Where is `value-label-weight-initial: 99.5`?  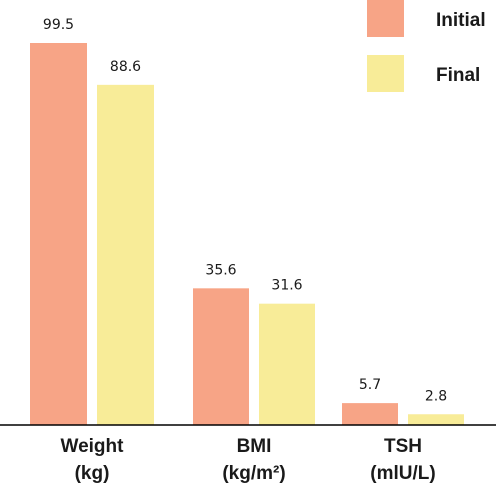
value-label-weight-initial: 99.5 is located at coordinates (58, 25).